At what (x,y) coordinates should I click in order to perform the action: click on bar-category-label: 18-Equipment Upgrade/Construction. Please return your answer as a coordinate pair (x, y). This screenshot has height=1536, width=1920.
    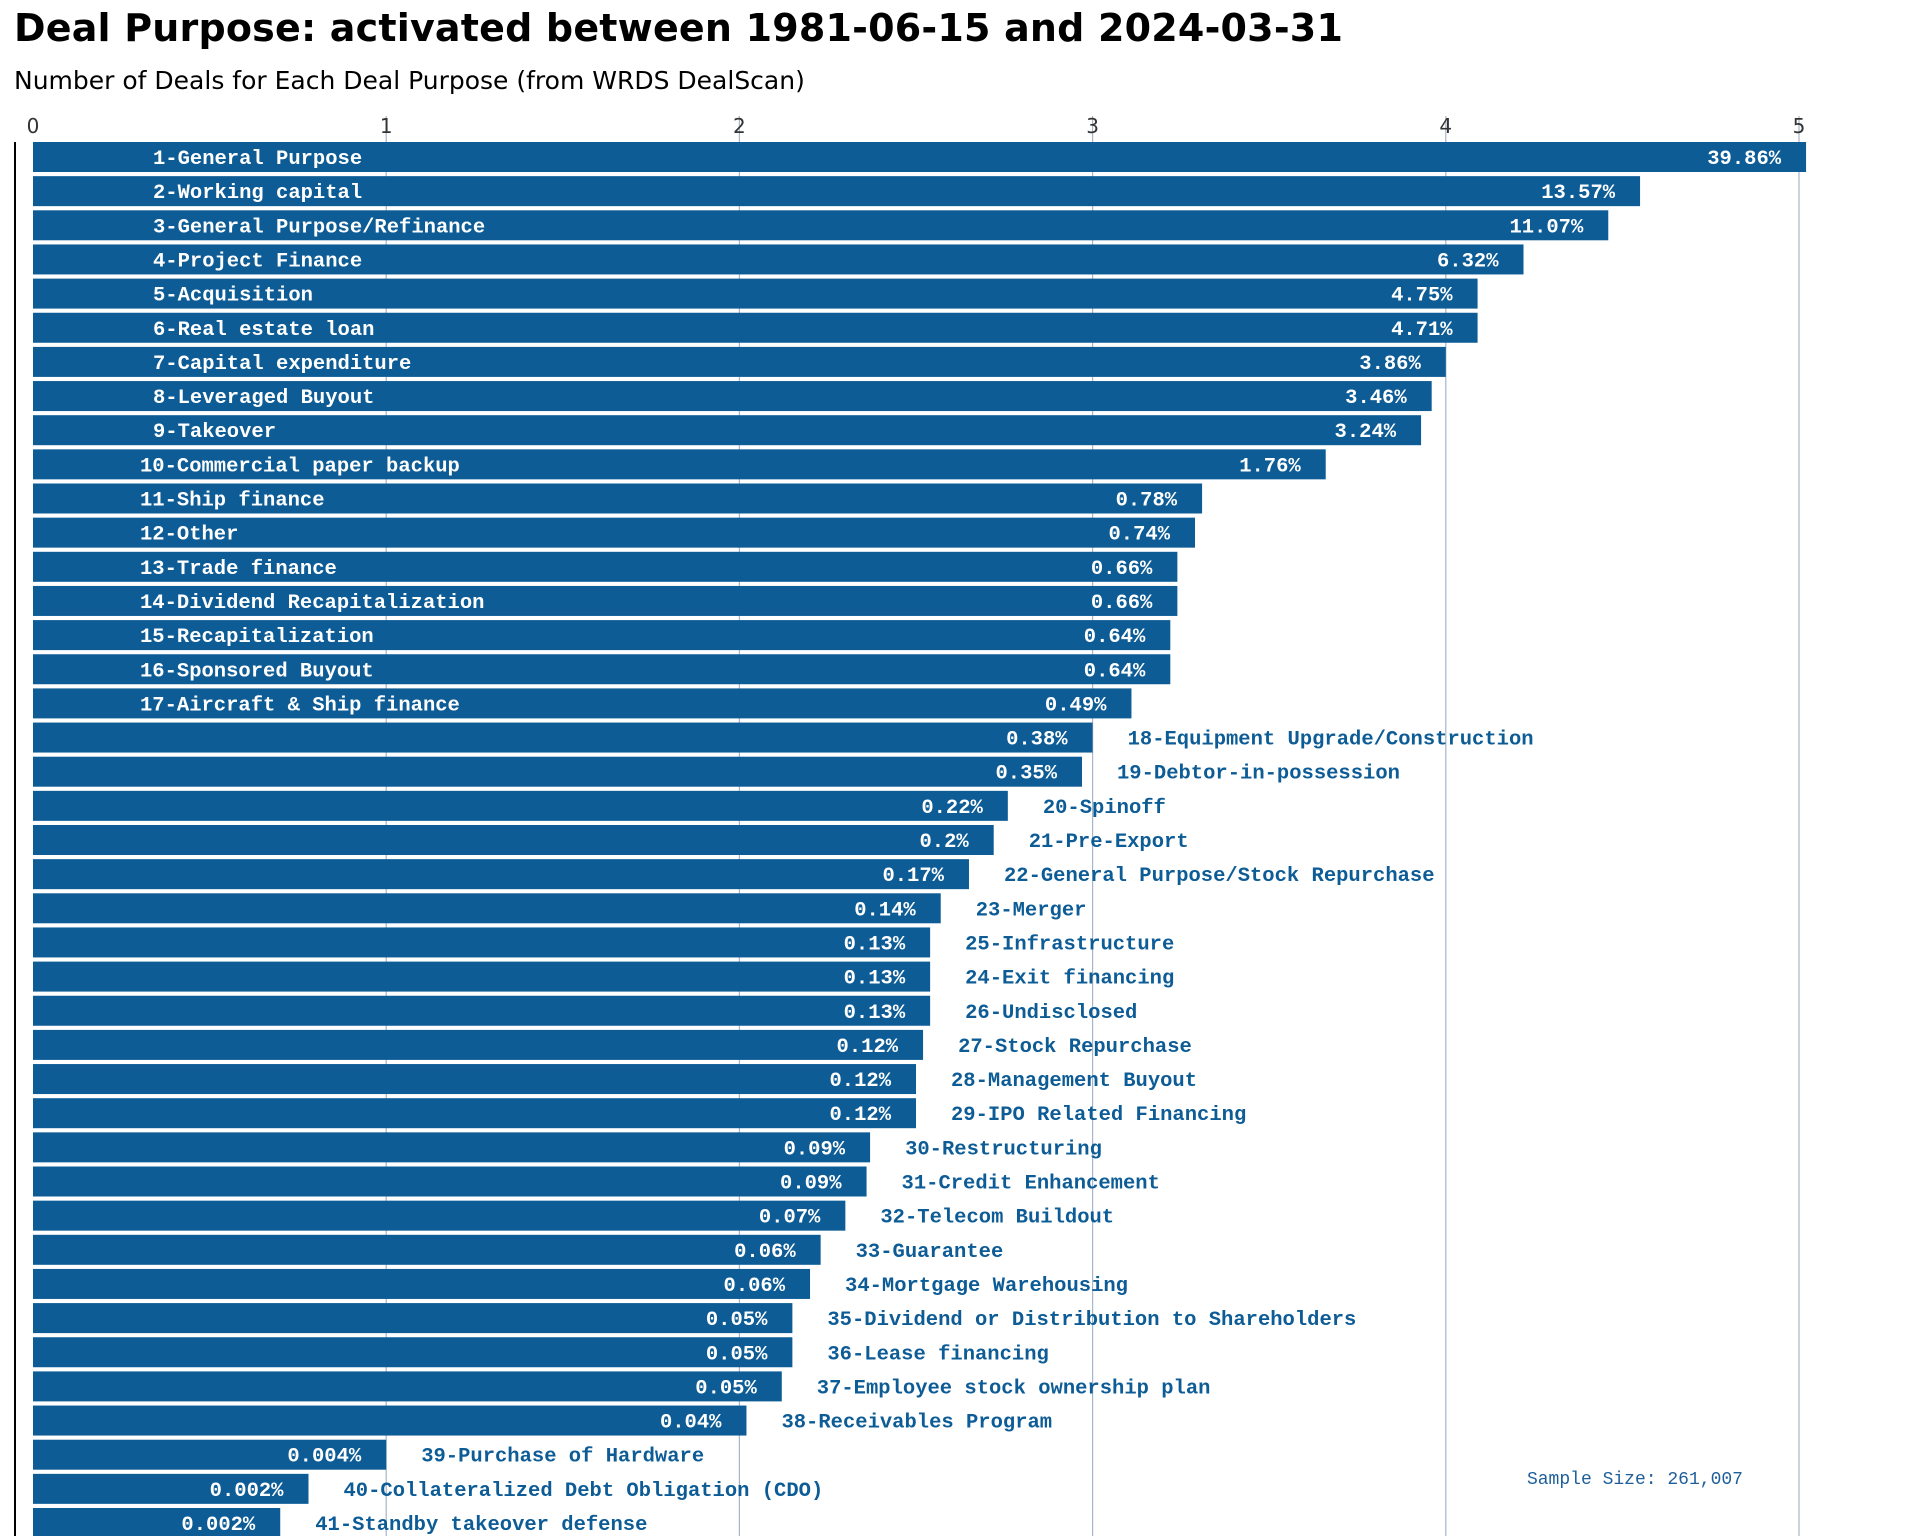
    Looking at the image, I should click on (1331, 740).